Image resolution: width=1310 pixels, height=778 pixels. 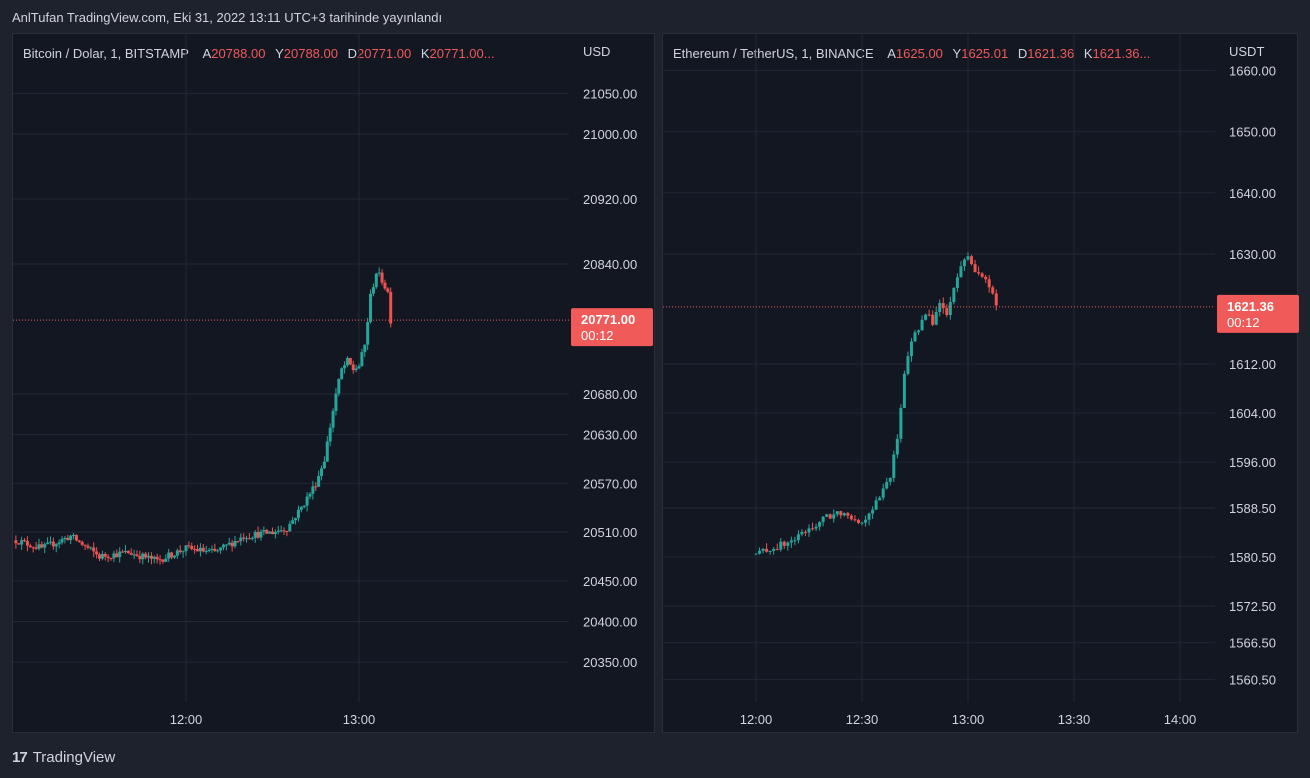 What do you see at coordinates (1074, 719) in the screenshot?
I see `x-tick-label: 13:30` at bounding box center [1074, 719].